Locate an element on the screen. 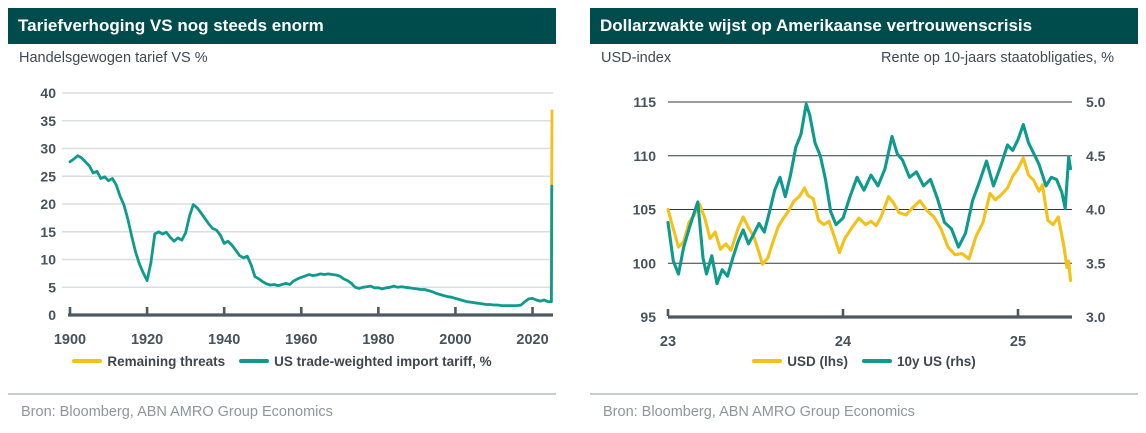 This screenshot has height=433, width=1146. svg-text: 100 is located at coordinates (645, 263).